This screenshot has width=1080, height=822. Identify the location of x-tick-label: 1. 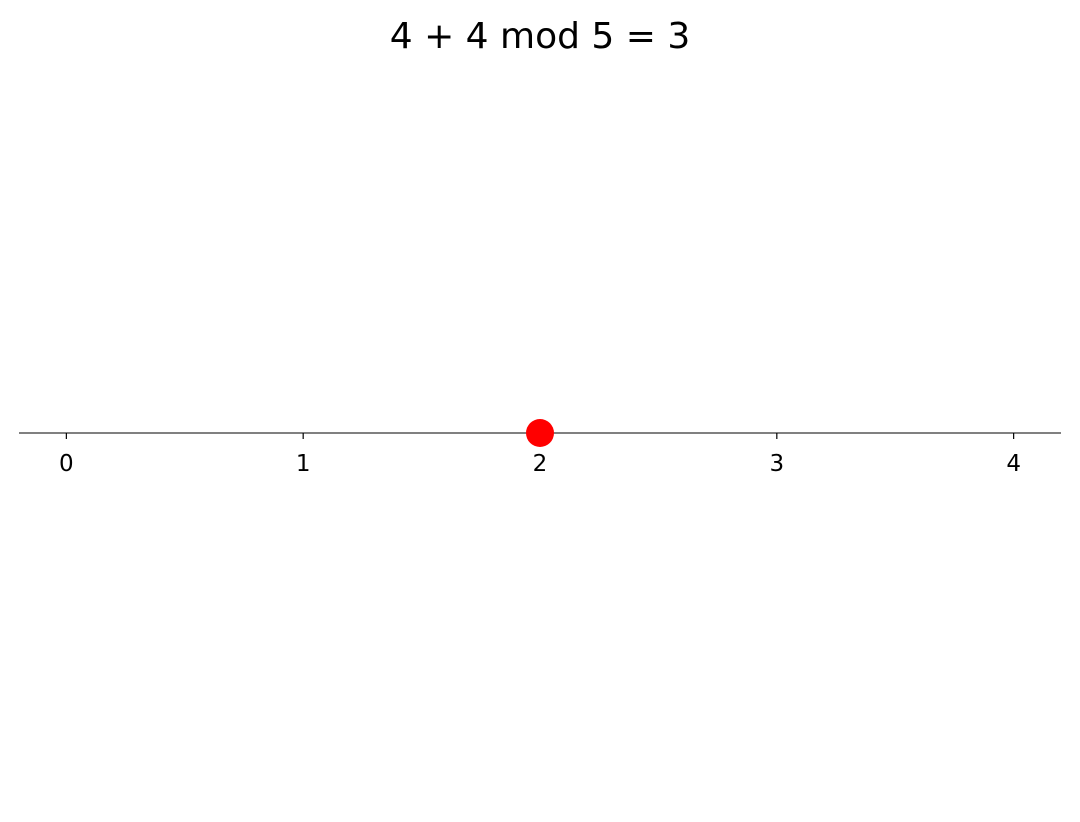
(303, 464).